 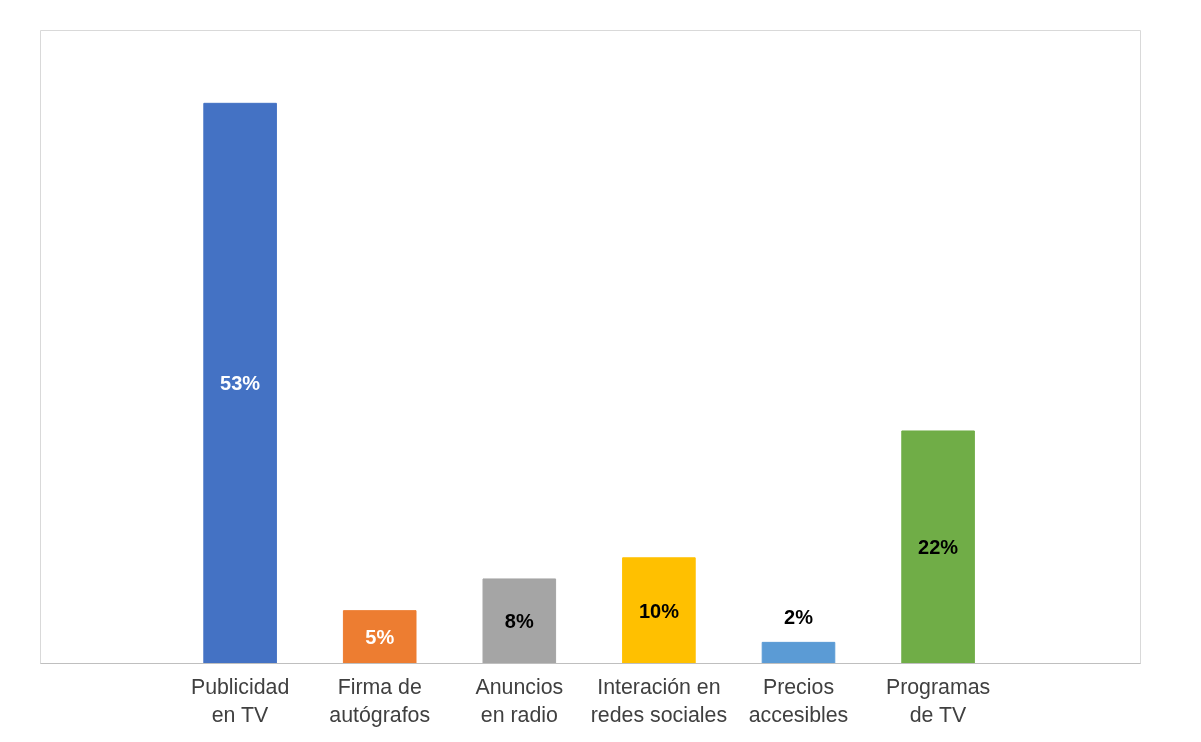 What do you see at coordinates (519, 701) in the screenshot?
I see `x-tick-label: Anuncios en radio` at bounding box center [519, 701].